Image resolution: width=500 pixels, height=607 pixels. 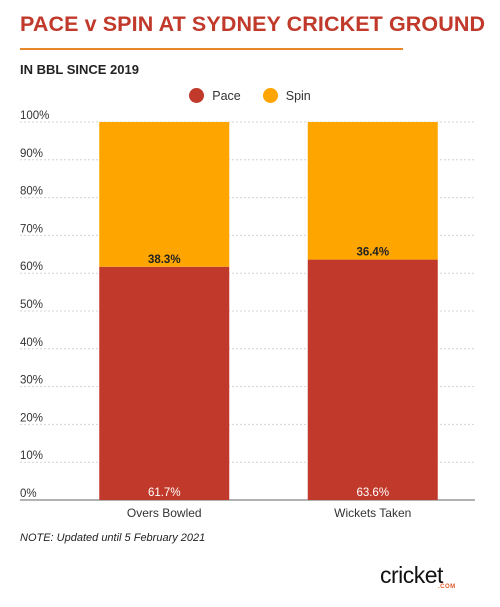 What do you see at coordinates (28, 494) in the screenshot?
I see `y-tick-label: 0%` at bounding box center [28, 494].